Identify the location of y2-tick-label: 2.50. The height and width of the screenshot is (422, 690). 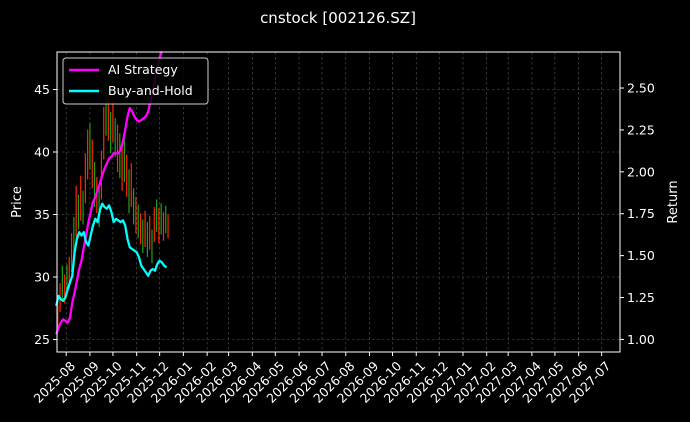
(641, 88).